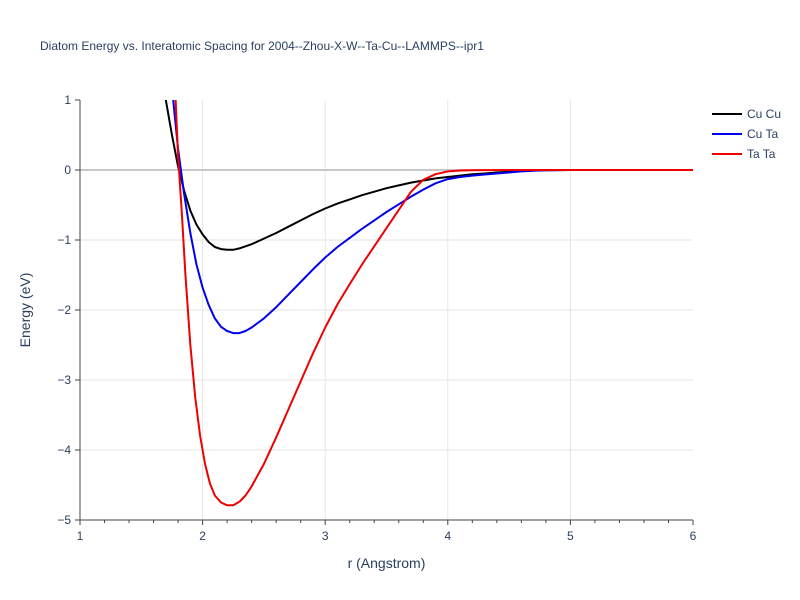 This screenshot has width=800, height=600. I want to click on y-tick-label: 0, so click(67, 170).